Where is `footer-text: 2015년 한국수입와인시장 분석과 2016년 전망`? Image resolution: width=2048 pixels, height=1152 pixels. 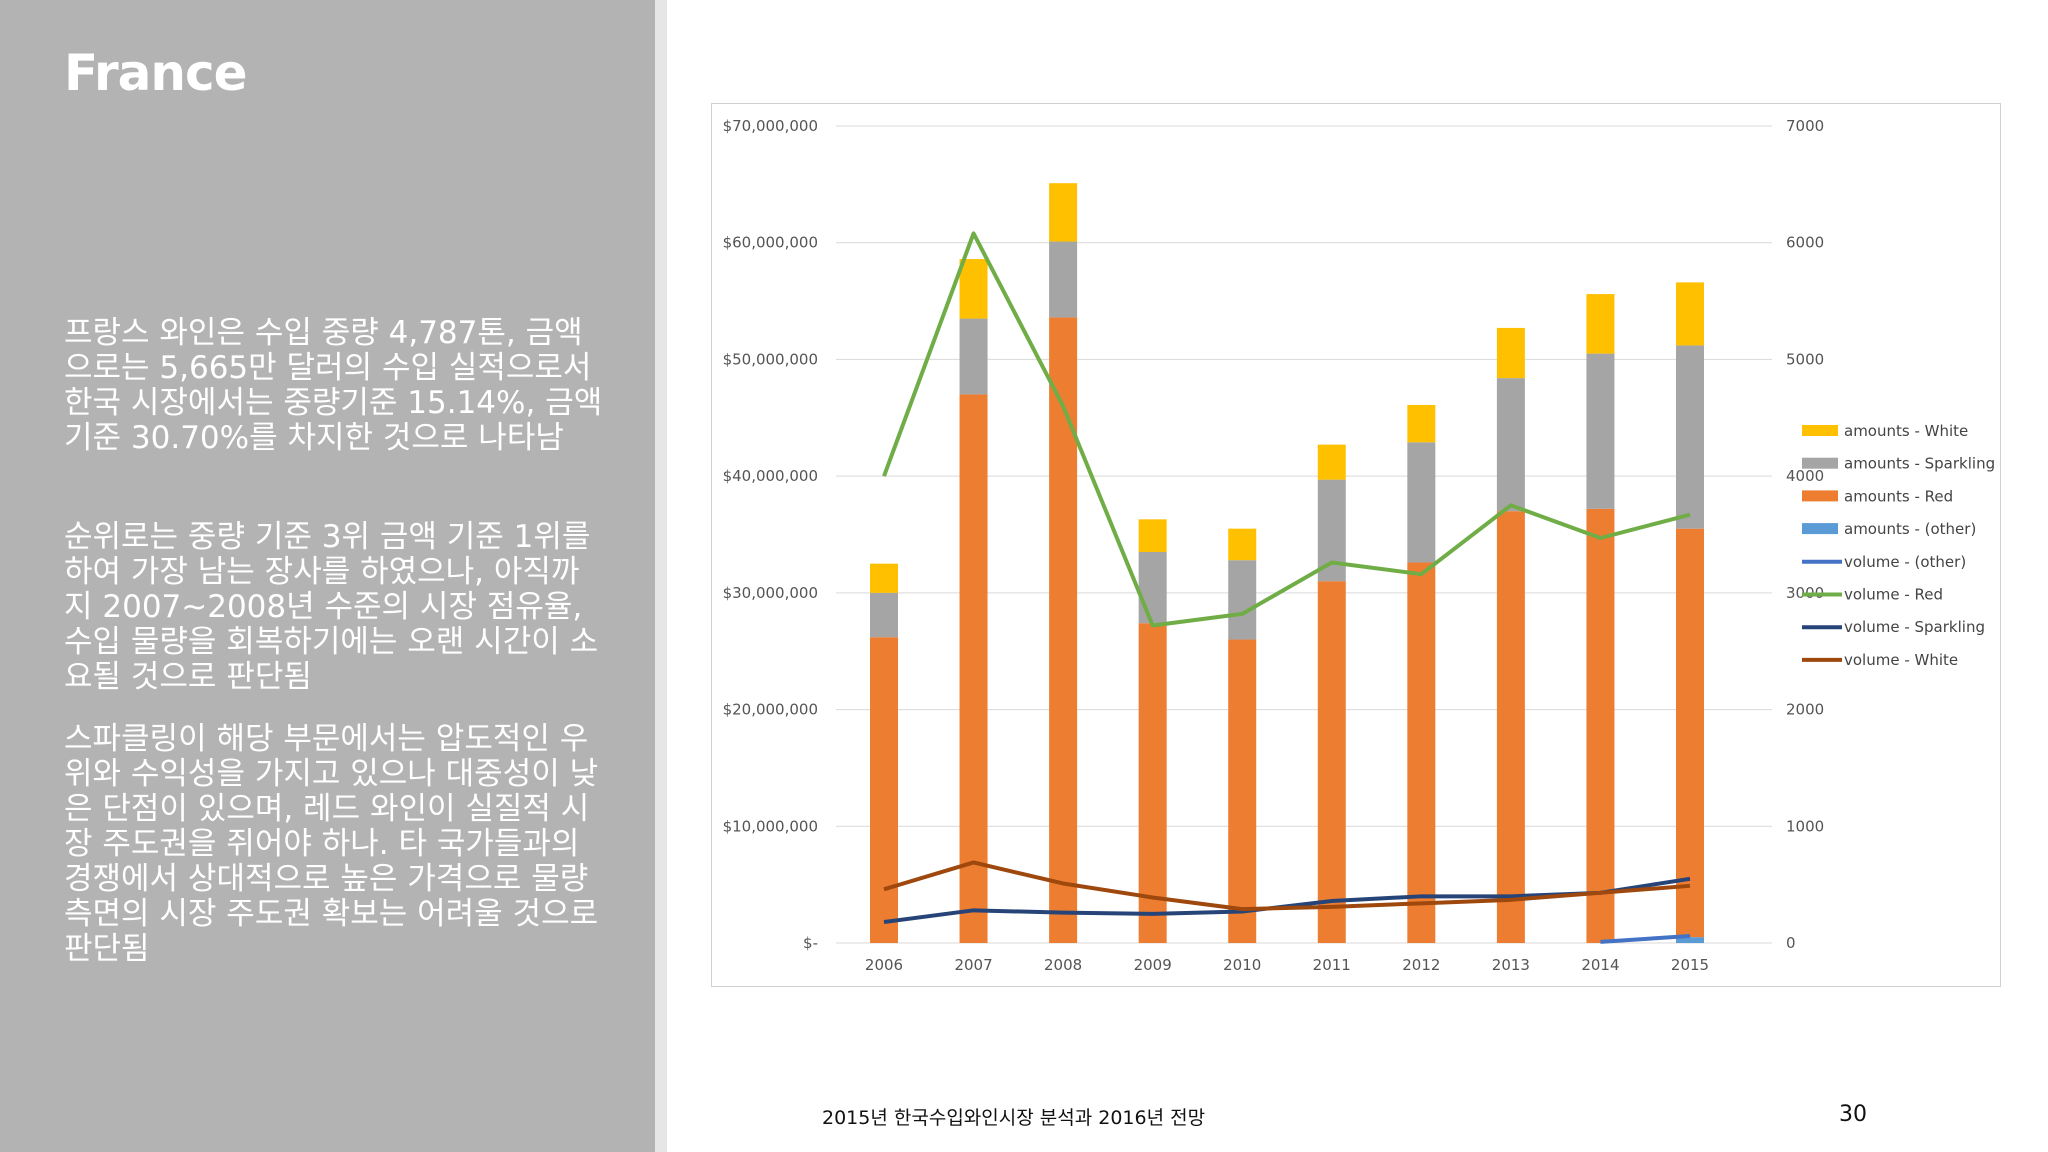
footer-text: 2015년 한국수입와인시장 분석과 2016년 전망 is located at coordinates (1014, 1118).